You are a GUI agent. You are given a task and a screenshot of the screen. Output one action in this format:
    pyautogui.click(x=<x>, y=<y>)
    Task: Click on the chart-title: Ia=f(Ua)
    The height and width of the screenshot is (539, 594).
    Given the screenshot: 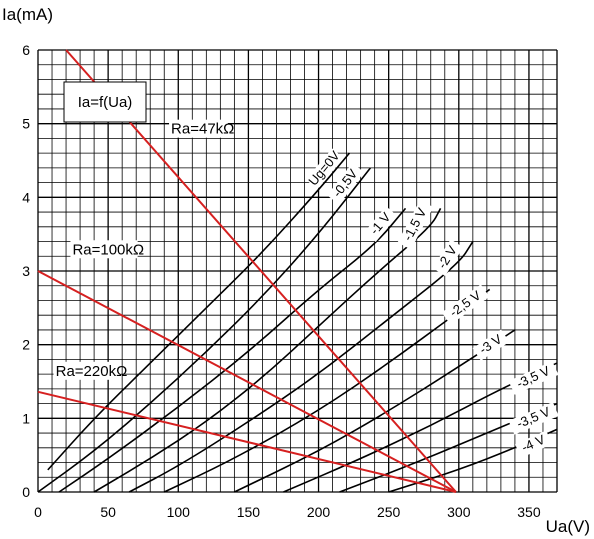 What is the action you would take?
    pyautogui.click(x=105, y=102)
    